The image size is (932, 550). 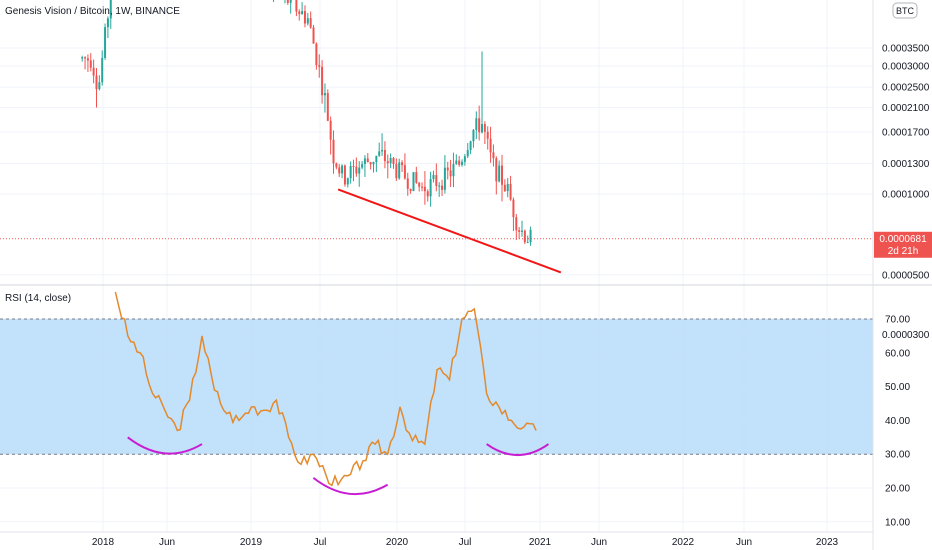 I want to click on time-tick-label: 2021, so click(x=540, y=542).